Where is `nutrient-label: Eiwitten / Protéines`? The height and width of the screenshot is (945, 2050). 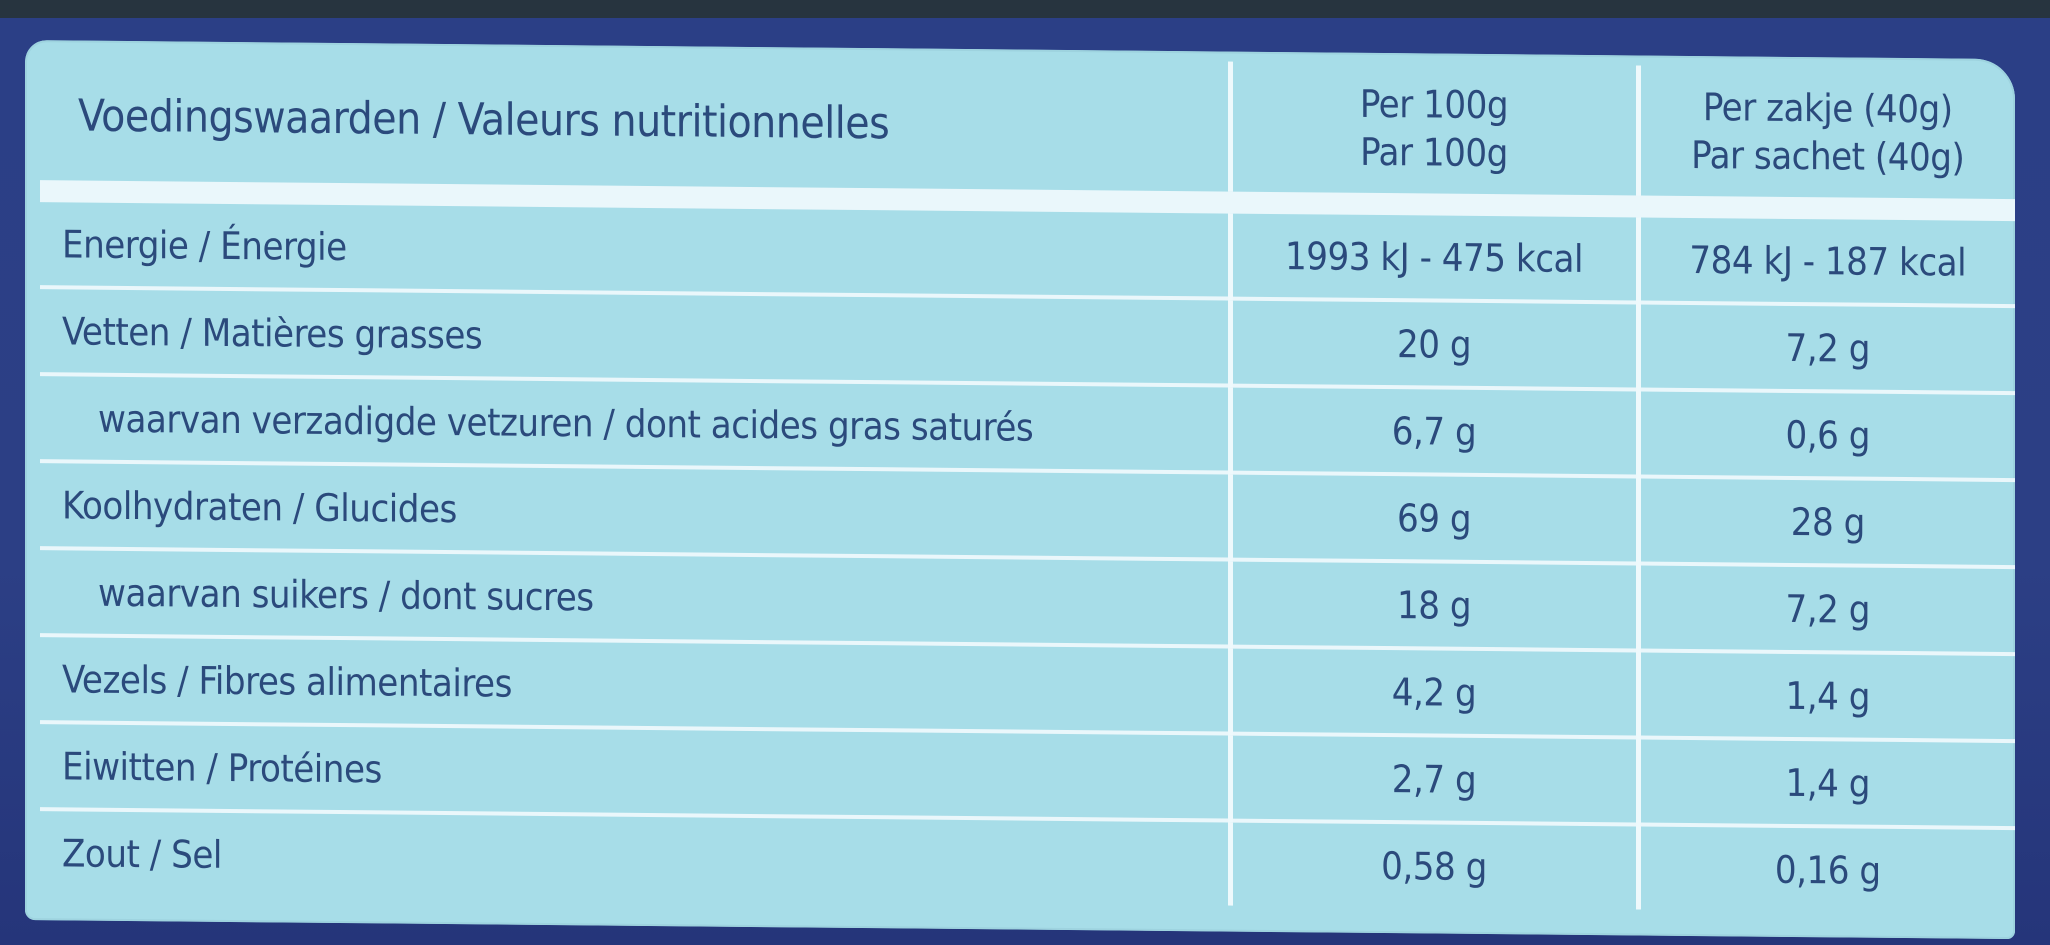
nutrient-label: Eiwitten / Protéines is located at coordinates (635, 771).